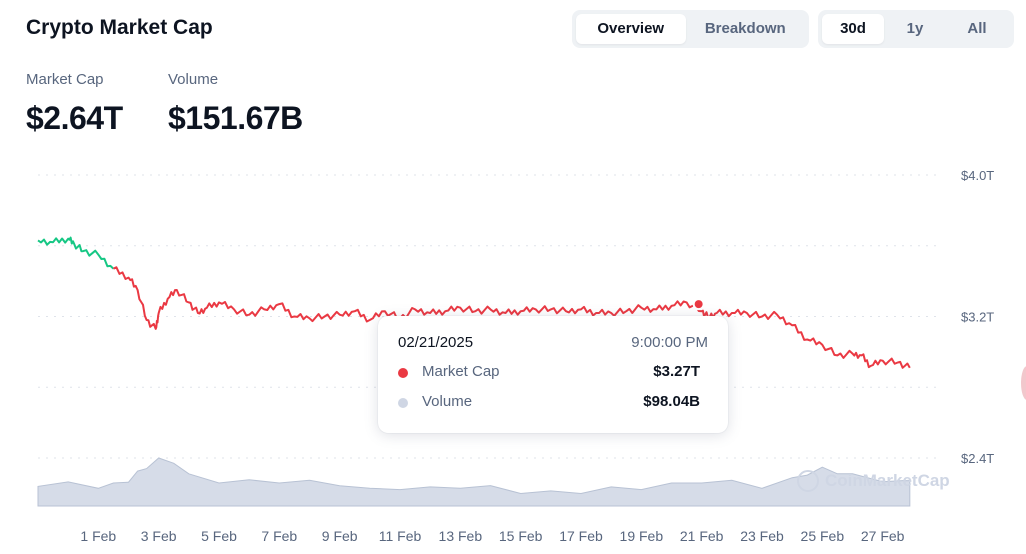  I want to click on tooltip-row-volume: Volume $98.04B, so click(549, 403).